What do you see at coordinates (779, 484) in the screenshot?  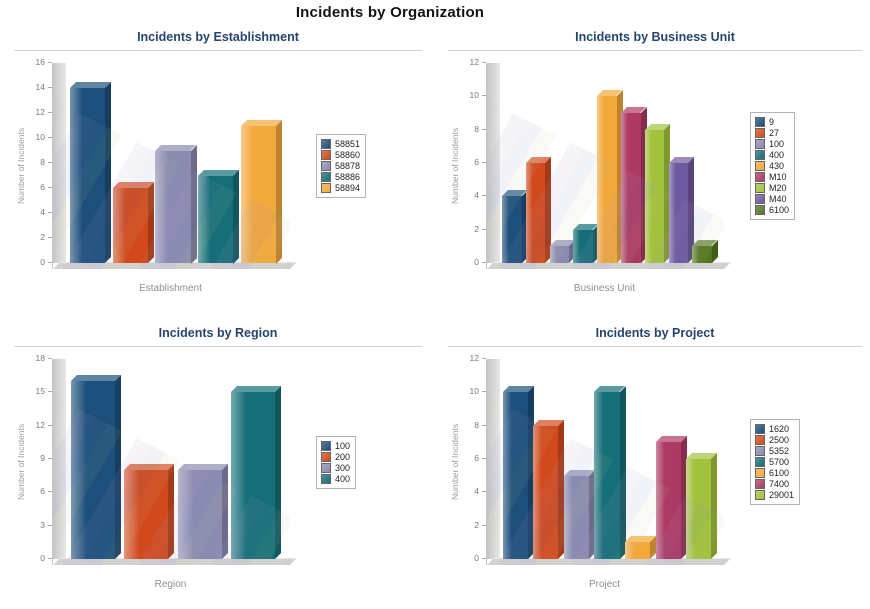 I see `legend-label: 7400` at bounding box center [779, 484].